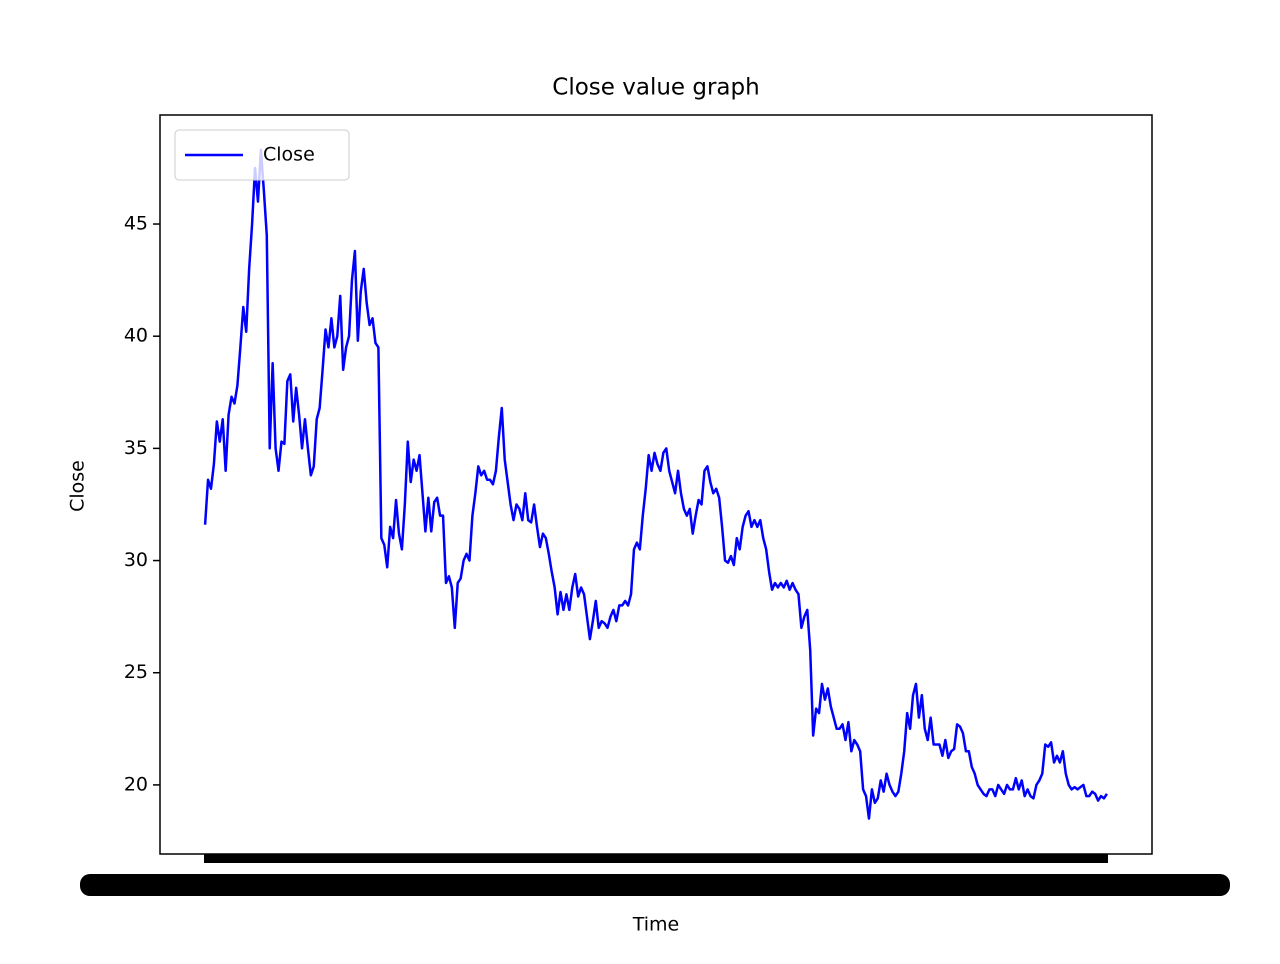 The image size is (1280, 964). Describe the element at coordinates (655, 885) in the screenshot. I see `x-tick-labels-overlap` at that location.